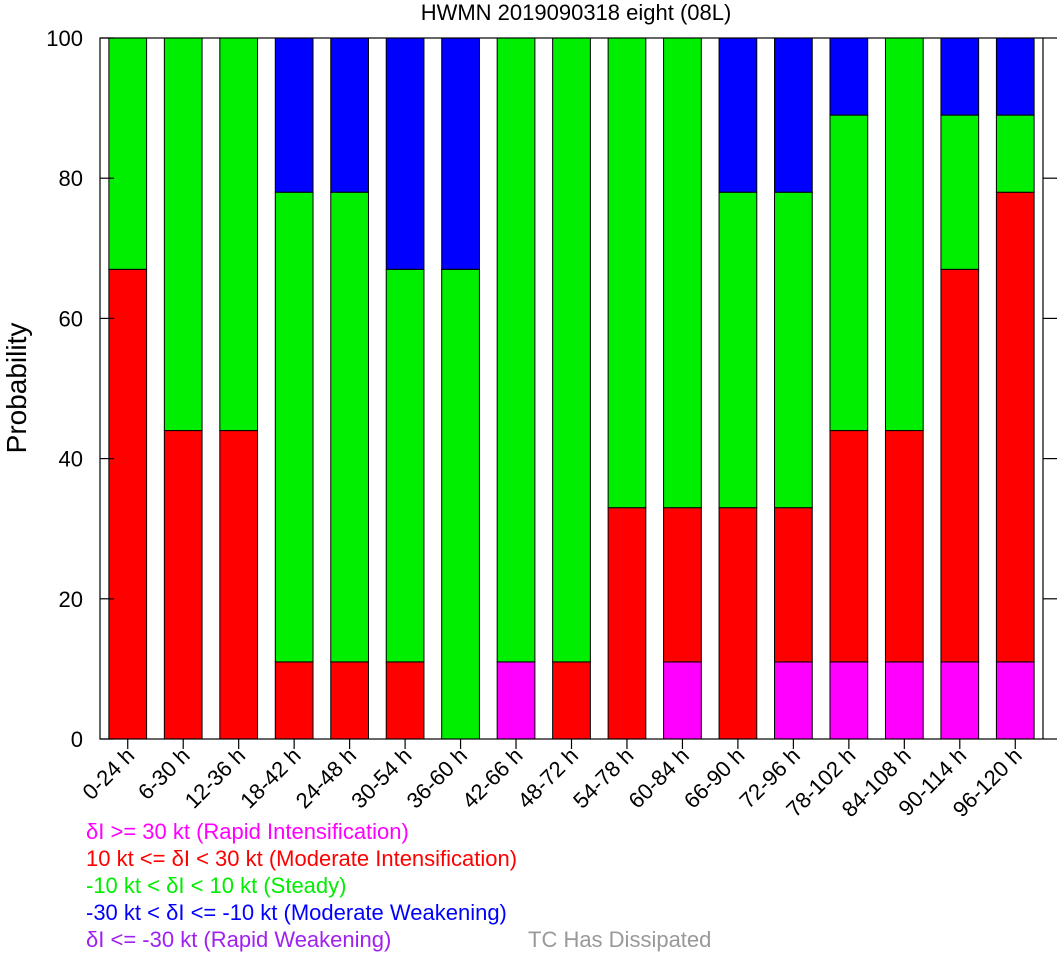  What do you see at coordinates (576, 12) in the screenshot?
I see `chart-title: HWMN 2019090318 eight (08L)` at bounding box center [576, 12].